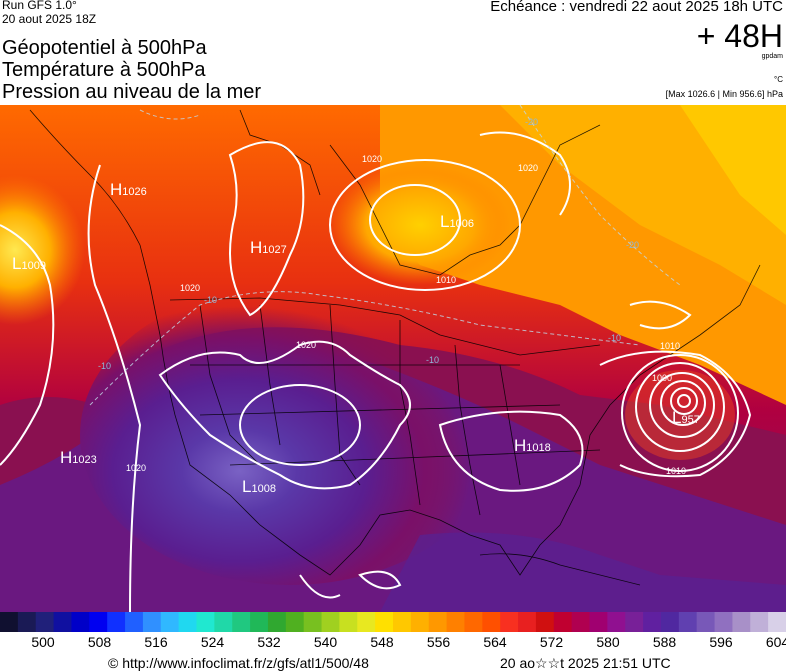  Describe the element at coordinates (29, 263) in the screenshot. I see `center-l1009: L1009` at that location.